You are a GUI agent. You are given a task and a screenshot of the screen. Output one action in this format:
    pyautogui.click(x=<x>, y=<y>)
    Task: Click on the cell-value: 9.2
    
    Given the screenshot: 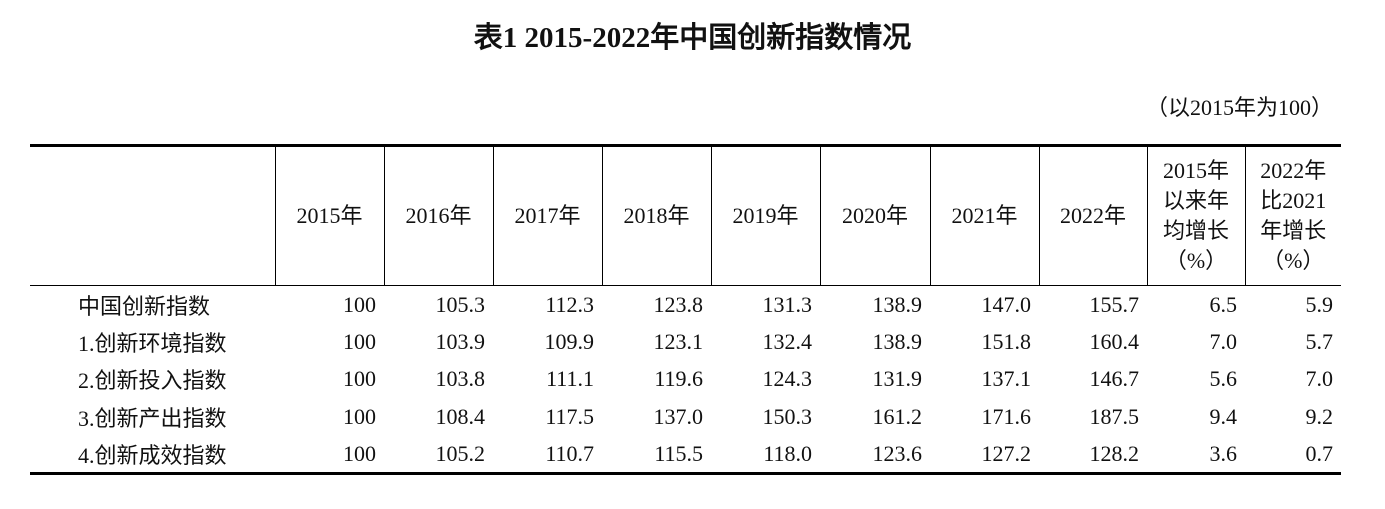 What is the action you would take?
    pyautogui.click(x=1319, y=416)
    